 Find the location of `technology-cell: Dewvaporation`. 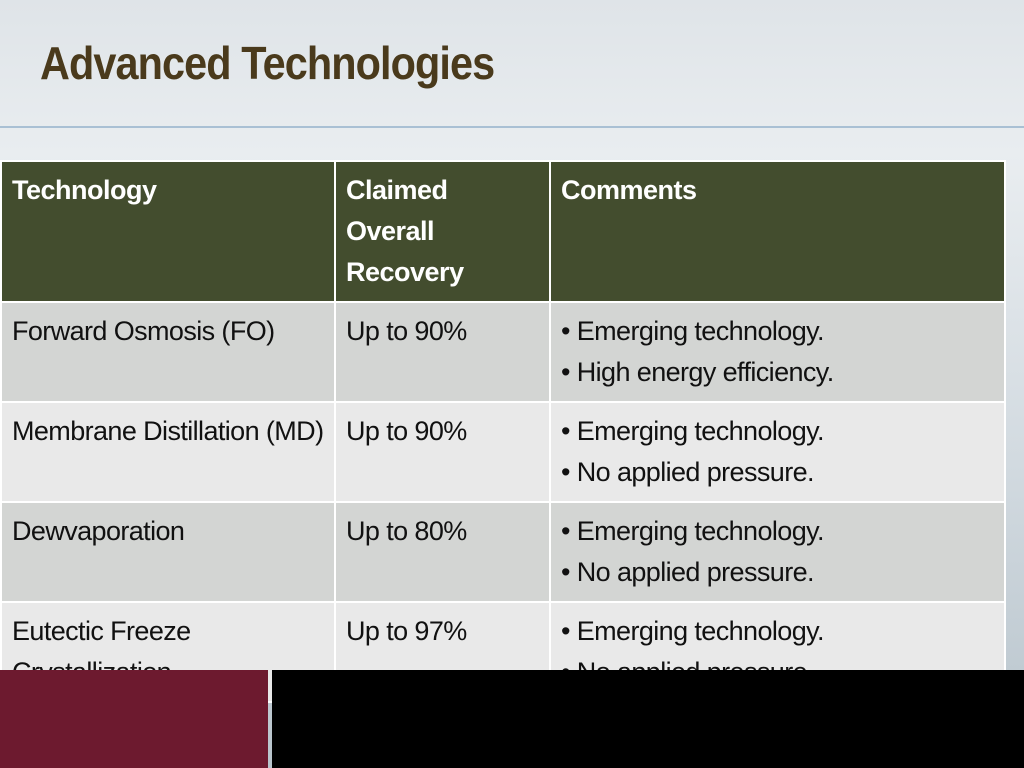

technology-cell: Dewvaporation is located at coordinates (168, 552).